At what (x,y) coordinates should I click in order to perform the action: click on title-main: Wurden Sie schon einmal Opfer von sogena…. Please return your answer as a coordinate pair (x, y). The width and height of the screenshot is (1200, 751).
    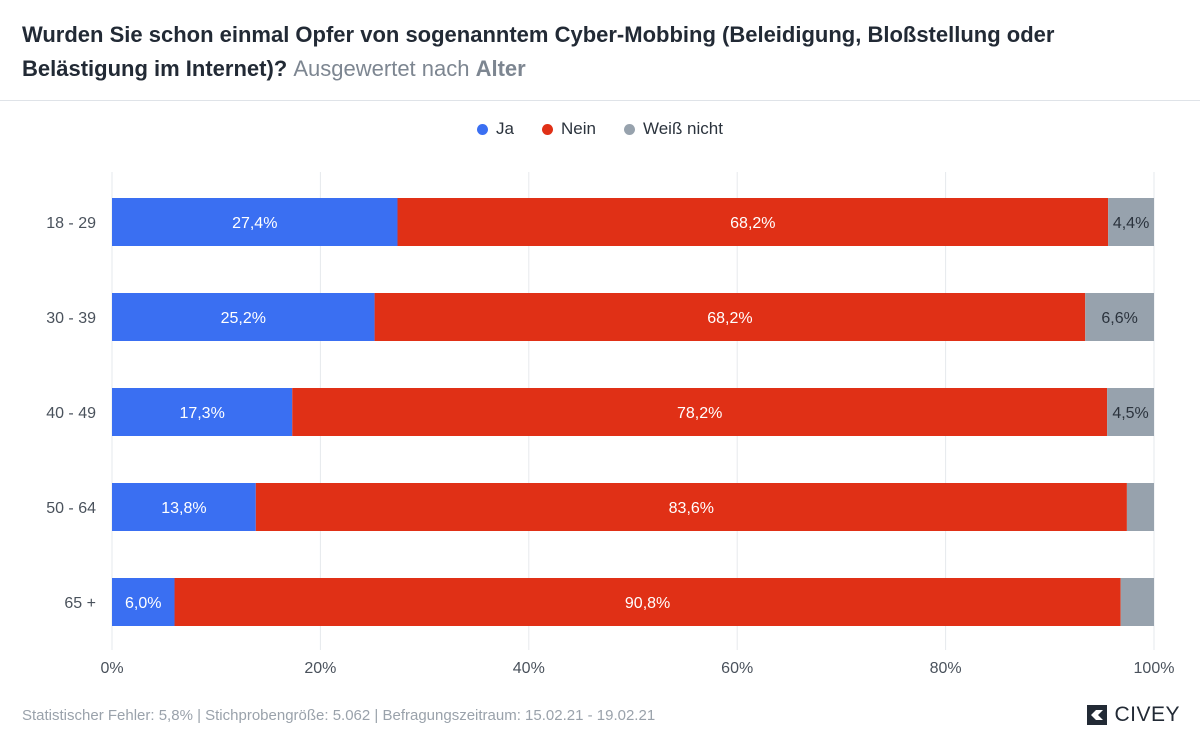
    Looking at the image, I should click on (538, 51).